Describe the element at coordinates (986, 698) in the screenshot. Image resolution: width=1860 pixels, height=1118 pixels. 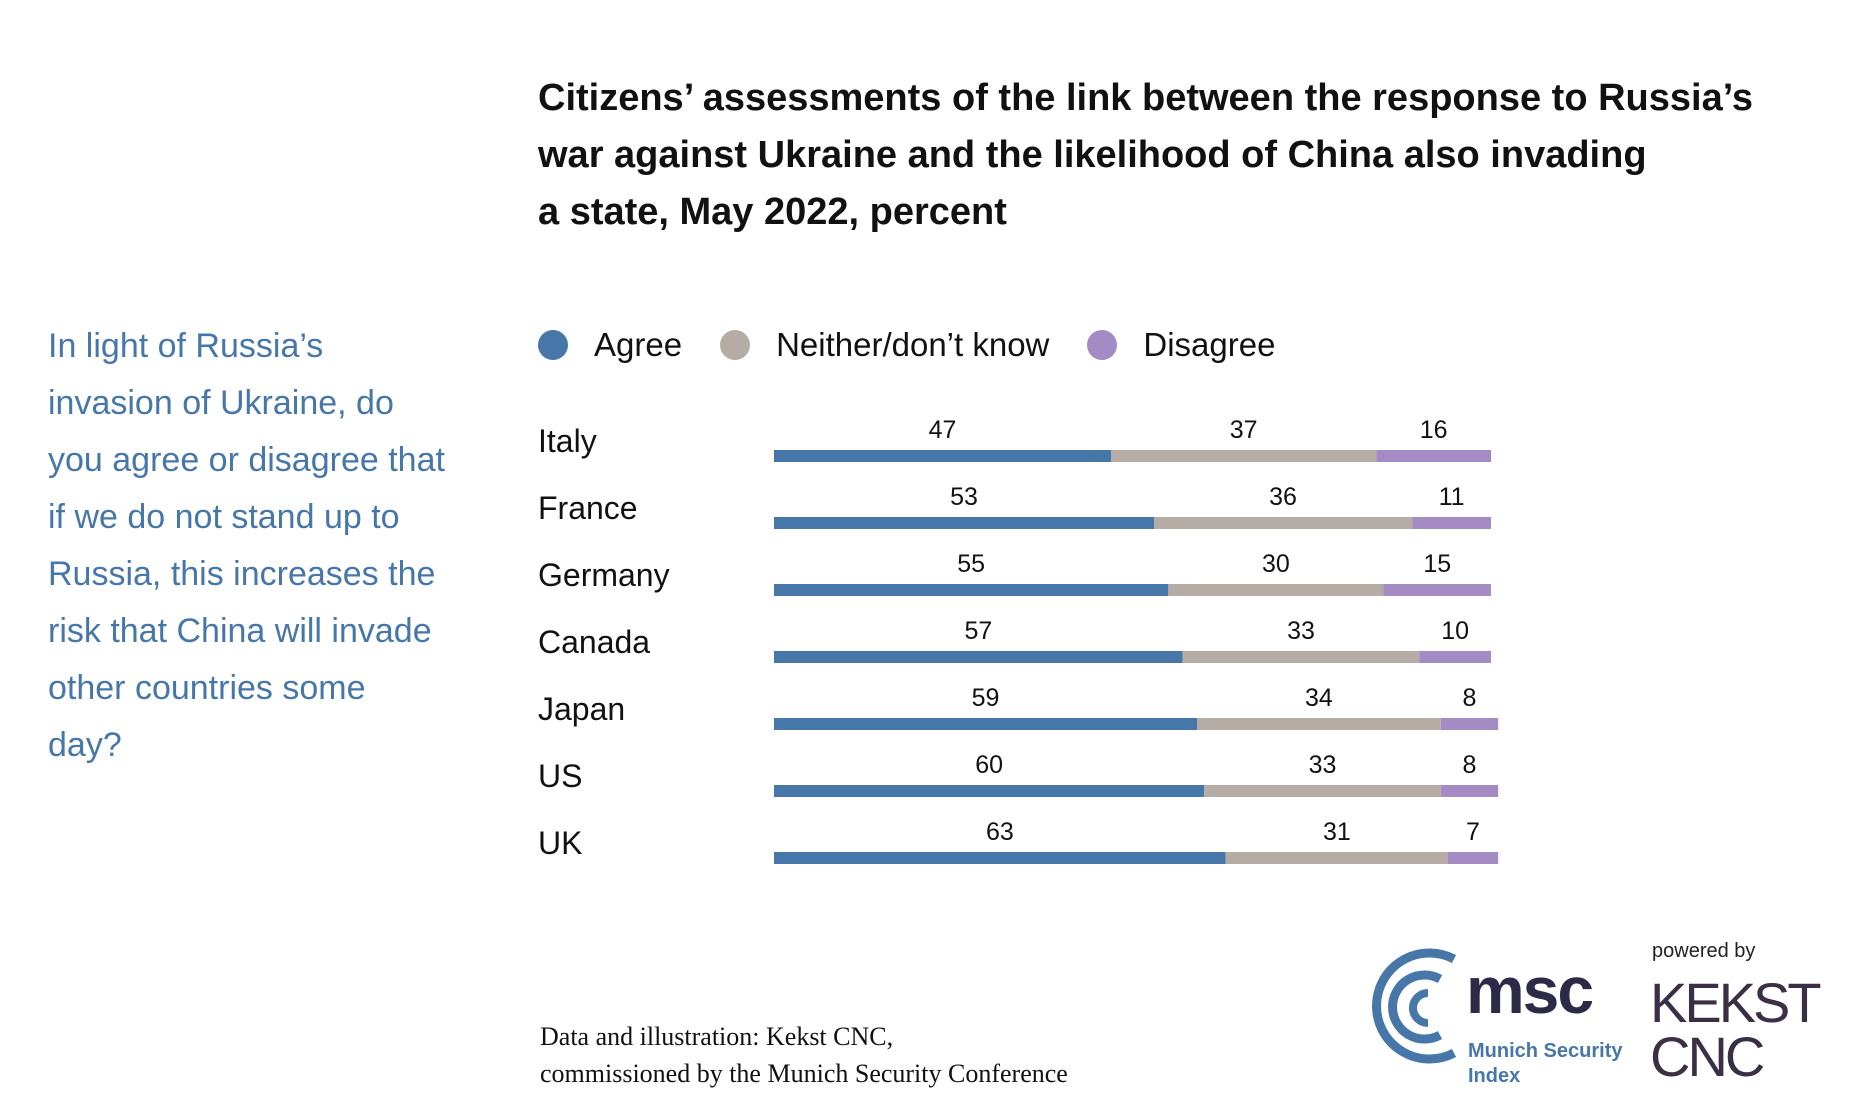
I see `data-label-agree: 59` at that location.